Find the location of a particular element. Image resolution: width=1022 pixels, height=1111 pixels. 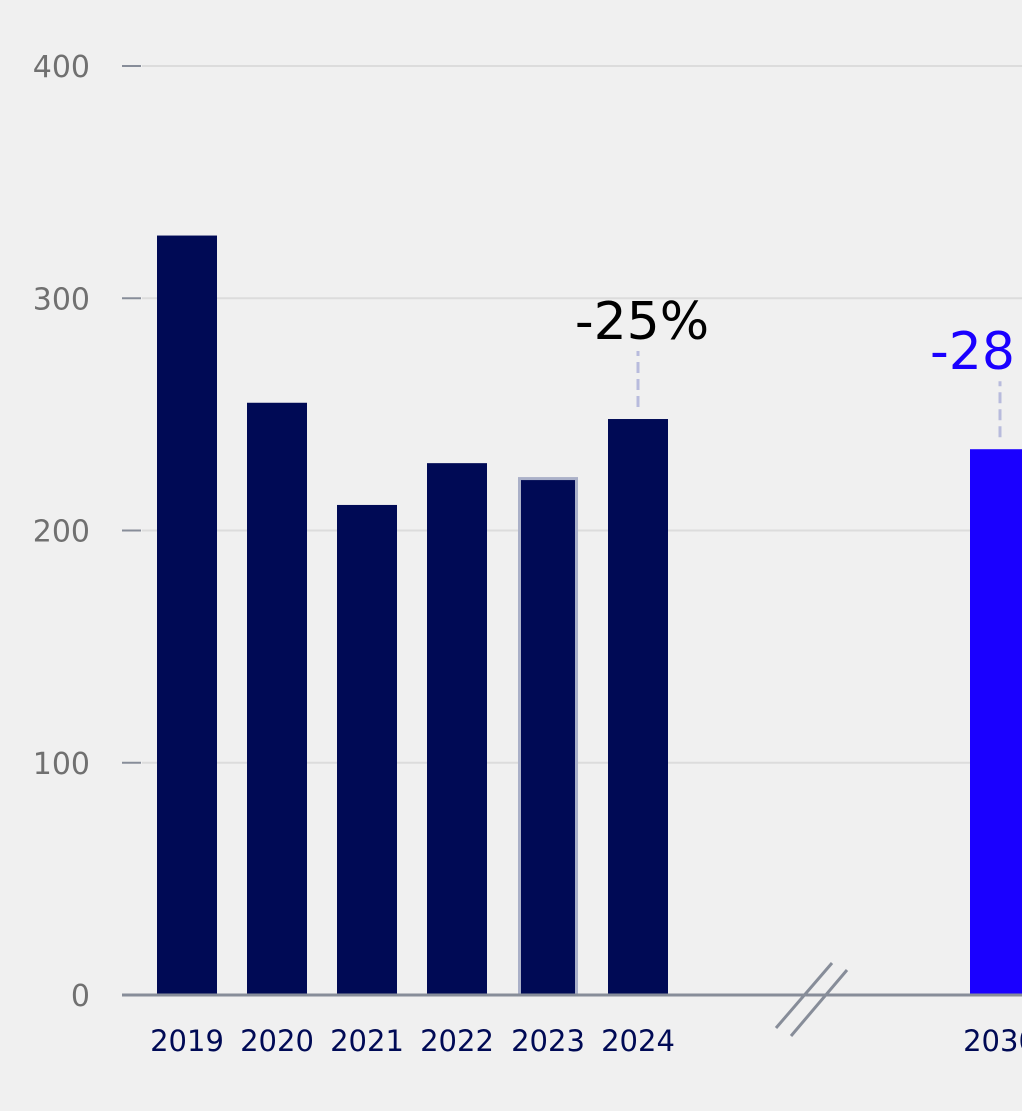

x-tick-label-2023: 2023 is located at coordinates (548, 1041).